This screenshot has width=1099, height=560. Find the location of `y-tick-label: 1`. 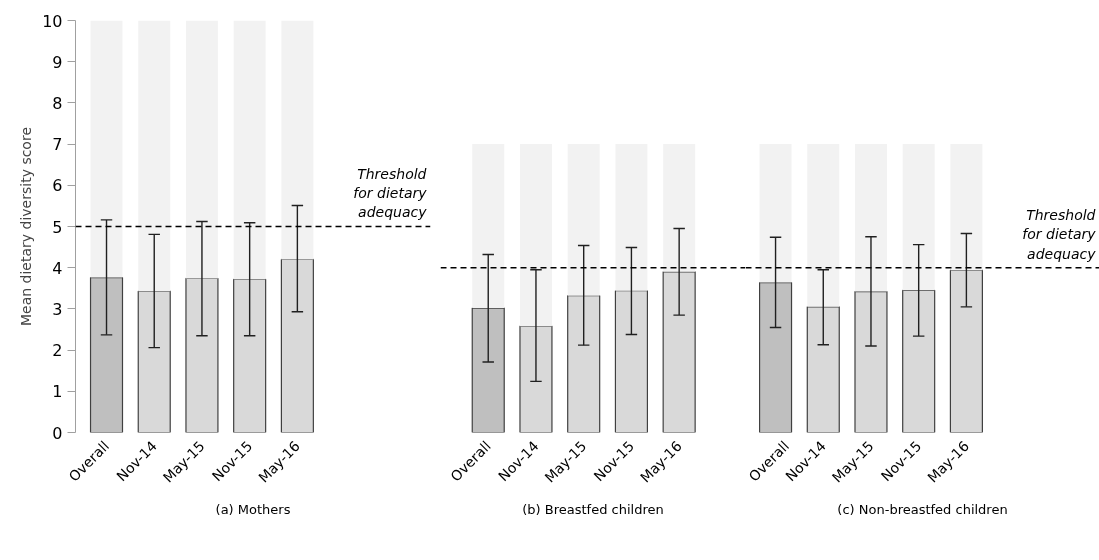

y-tick-label: 1 is located at coordinates (57, 392).